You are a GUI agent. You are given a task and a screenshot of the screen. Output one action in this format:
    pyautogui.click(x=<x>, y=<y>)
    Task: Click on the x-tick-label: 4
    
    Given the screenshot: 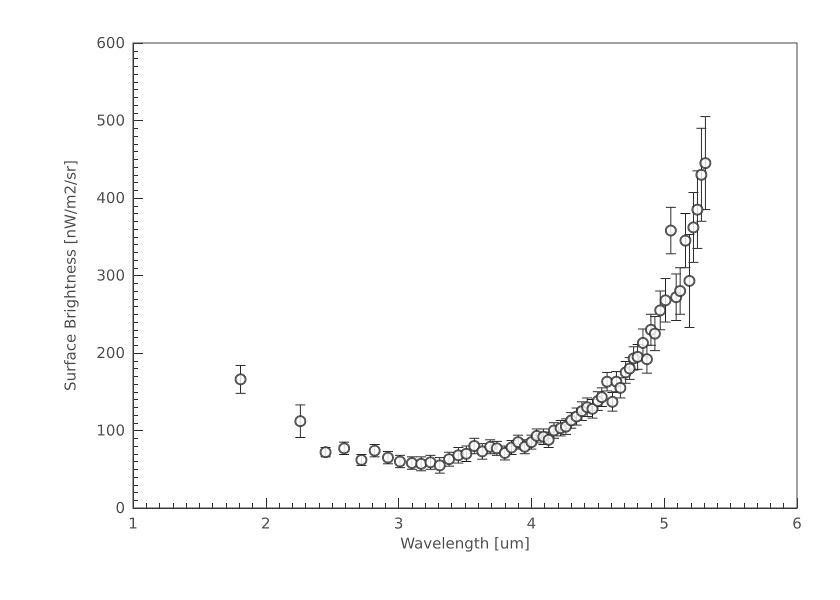 What is the action you would take?
    pyautogui.click(x=531, y=523)
    